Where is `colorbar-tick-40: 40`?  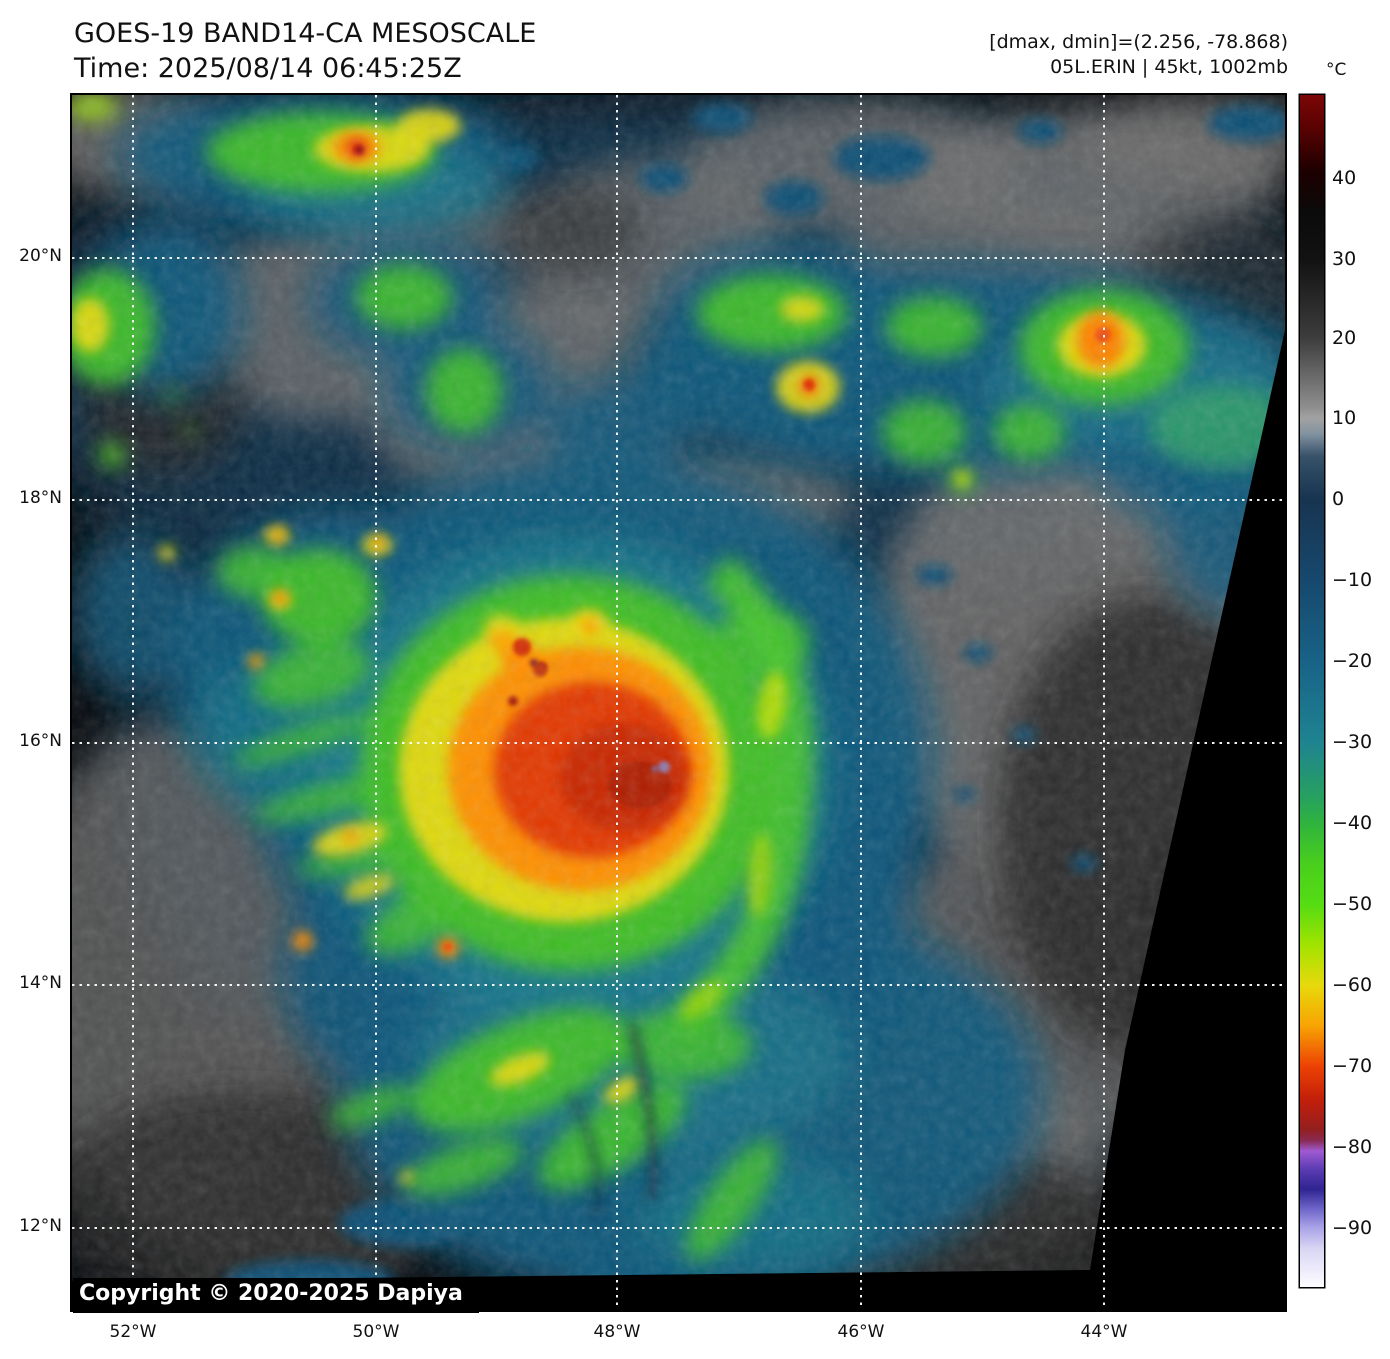 colorbar-tick-40: 40 is located at coordinates (1344, 178).